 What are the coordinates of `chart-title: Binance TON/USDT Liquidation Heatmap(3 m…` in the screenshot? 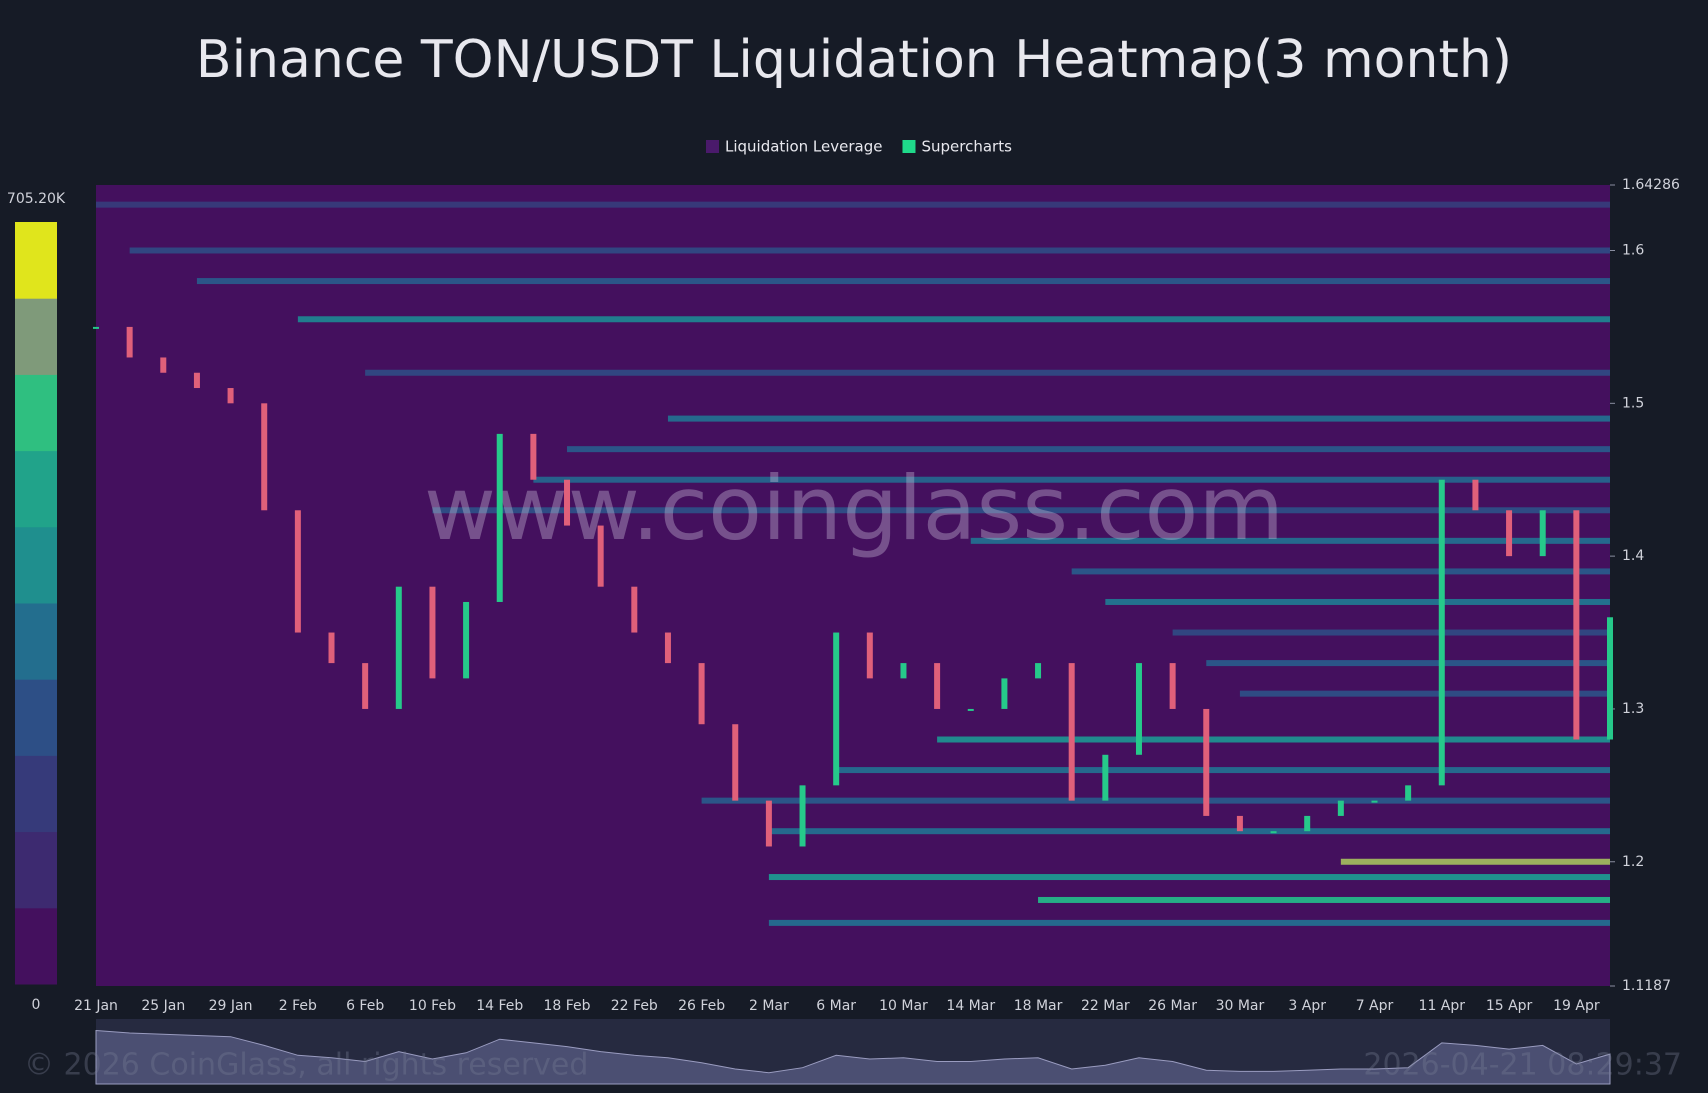 It's located at (854, 60).